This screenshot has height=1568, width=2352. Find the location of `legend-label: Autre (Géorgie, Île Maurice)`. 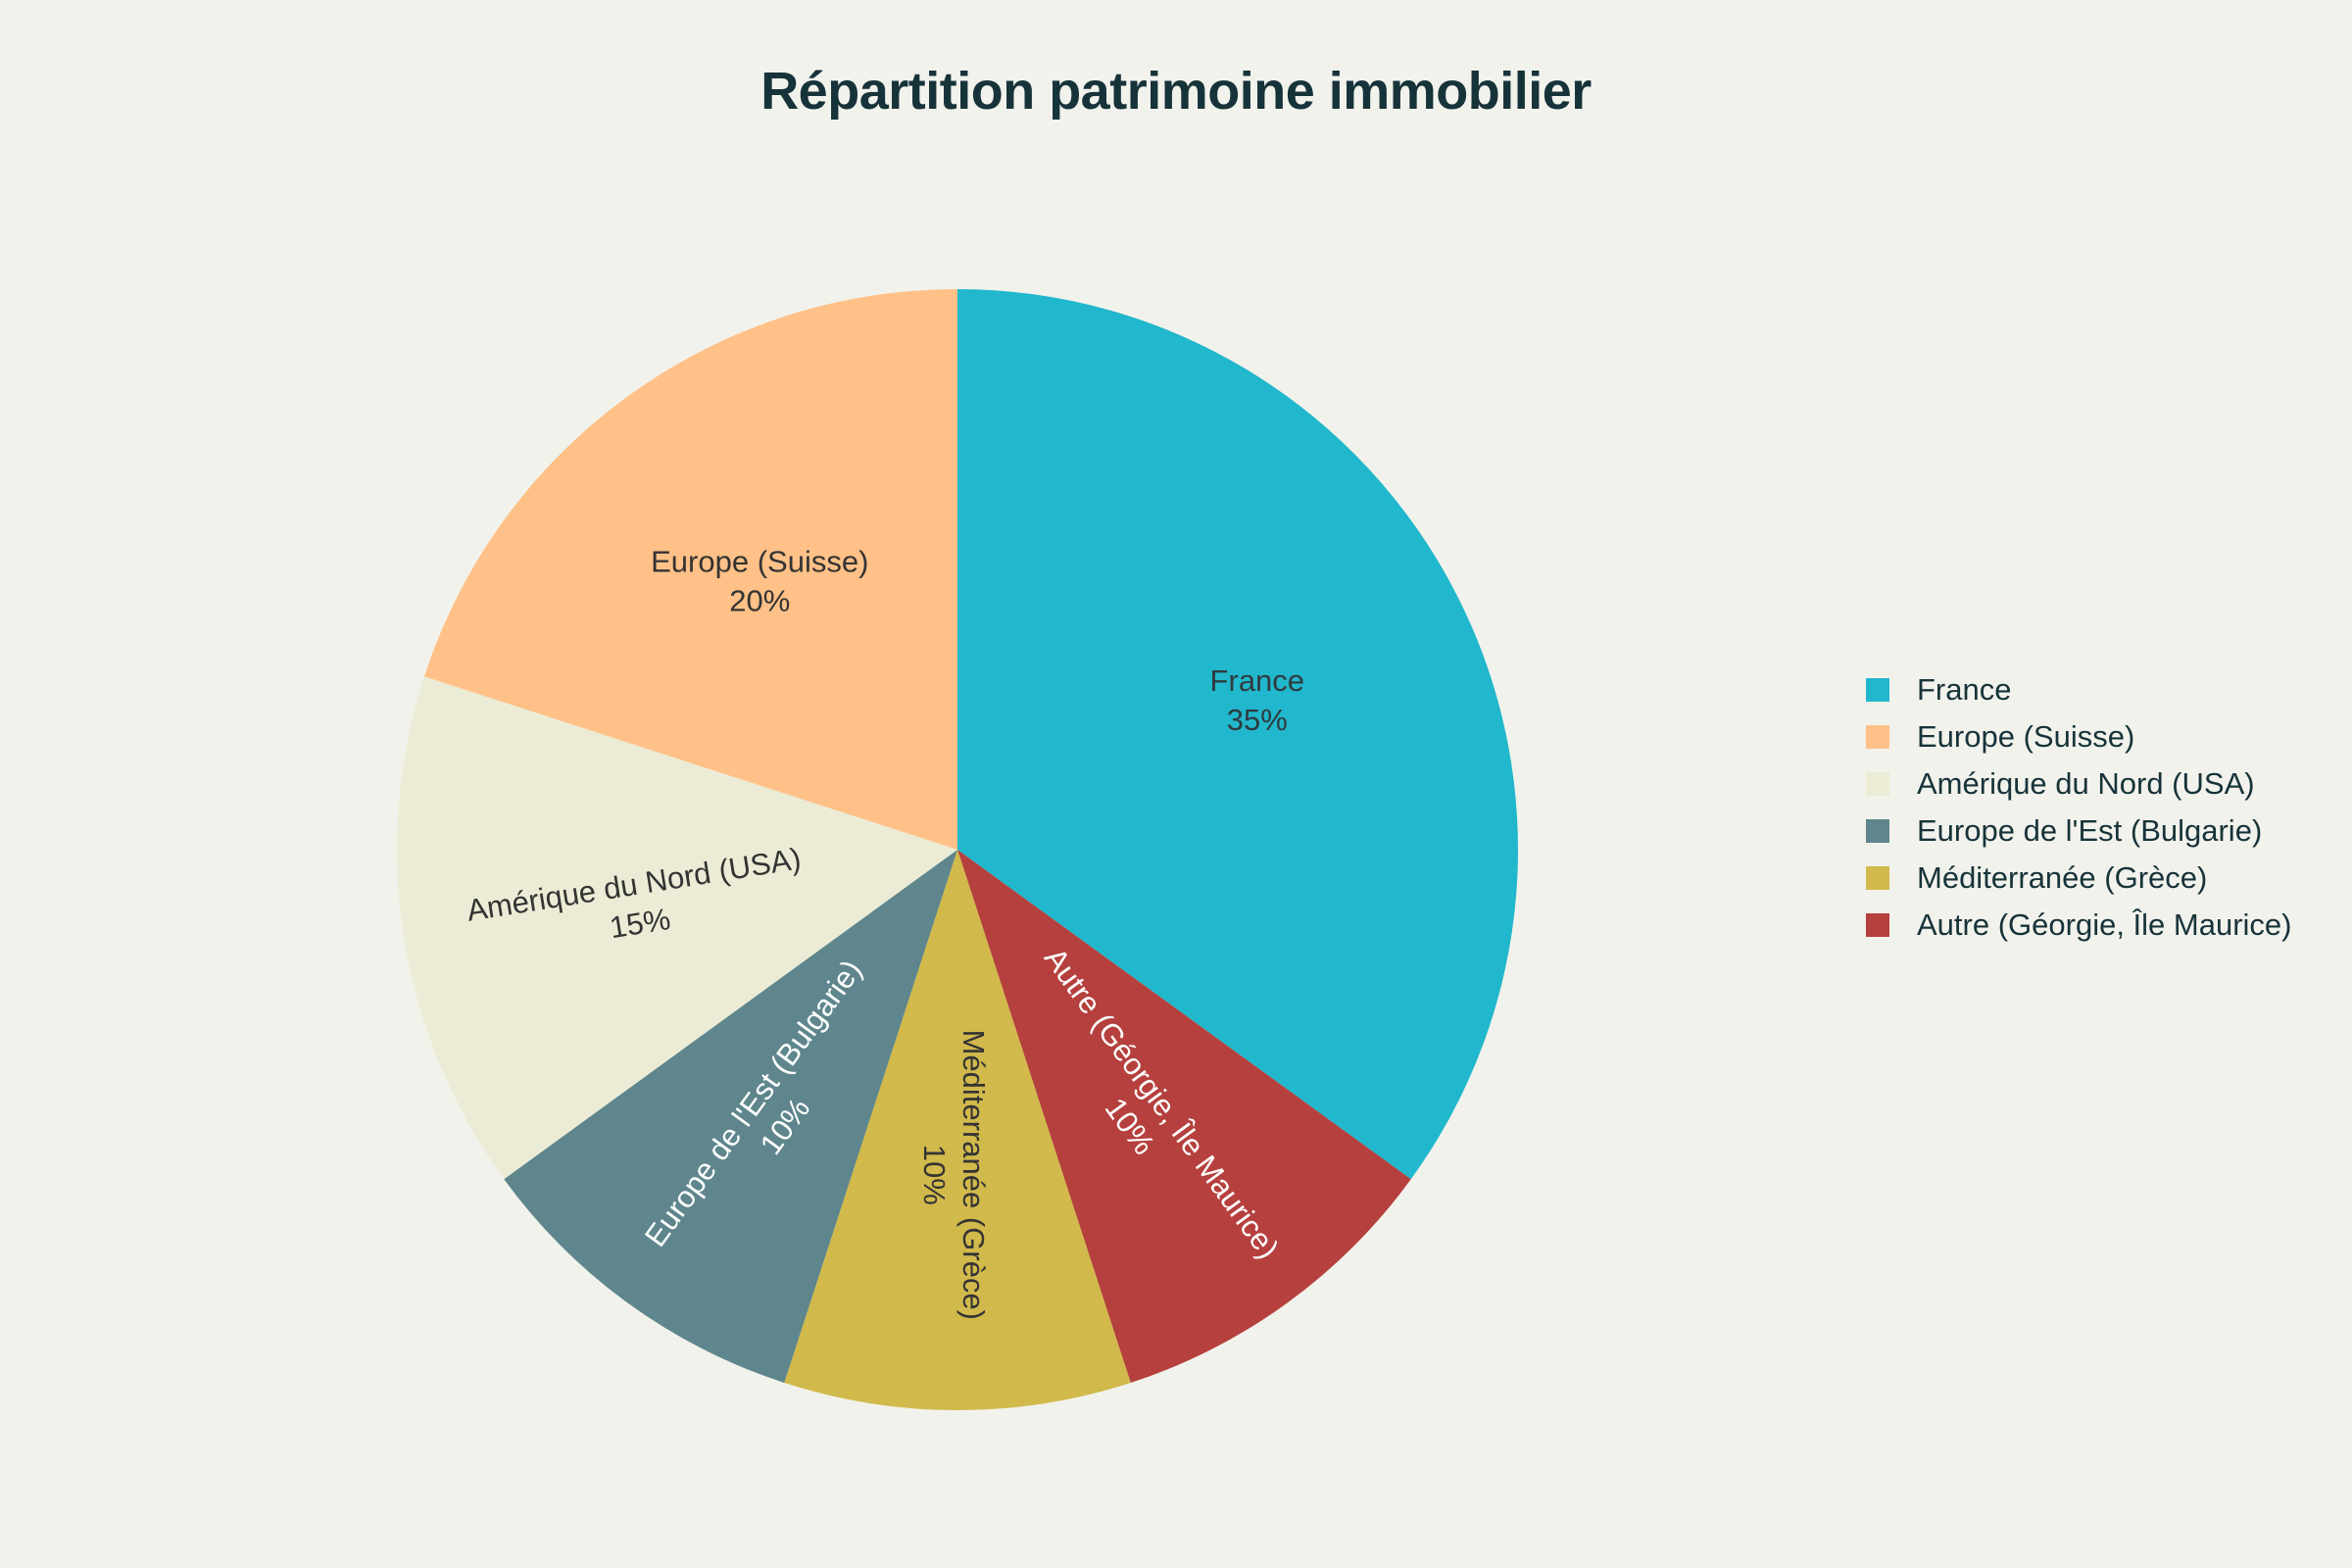

legend-label: Autre (Géorgie, Île Maurice) is located at coordinates (2104, 924).